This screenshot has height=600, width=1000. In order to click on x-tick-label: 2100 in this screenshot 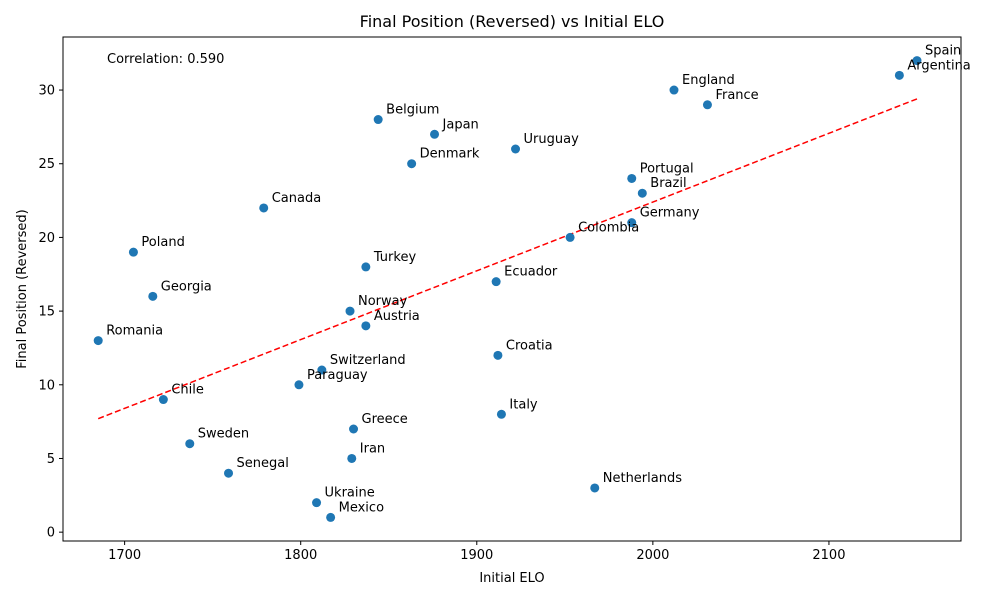, I will do `click(828, 555)`.